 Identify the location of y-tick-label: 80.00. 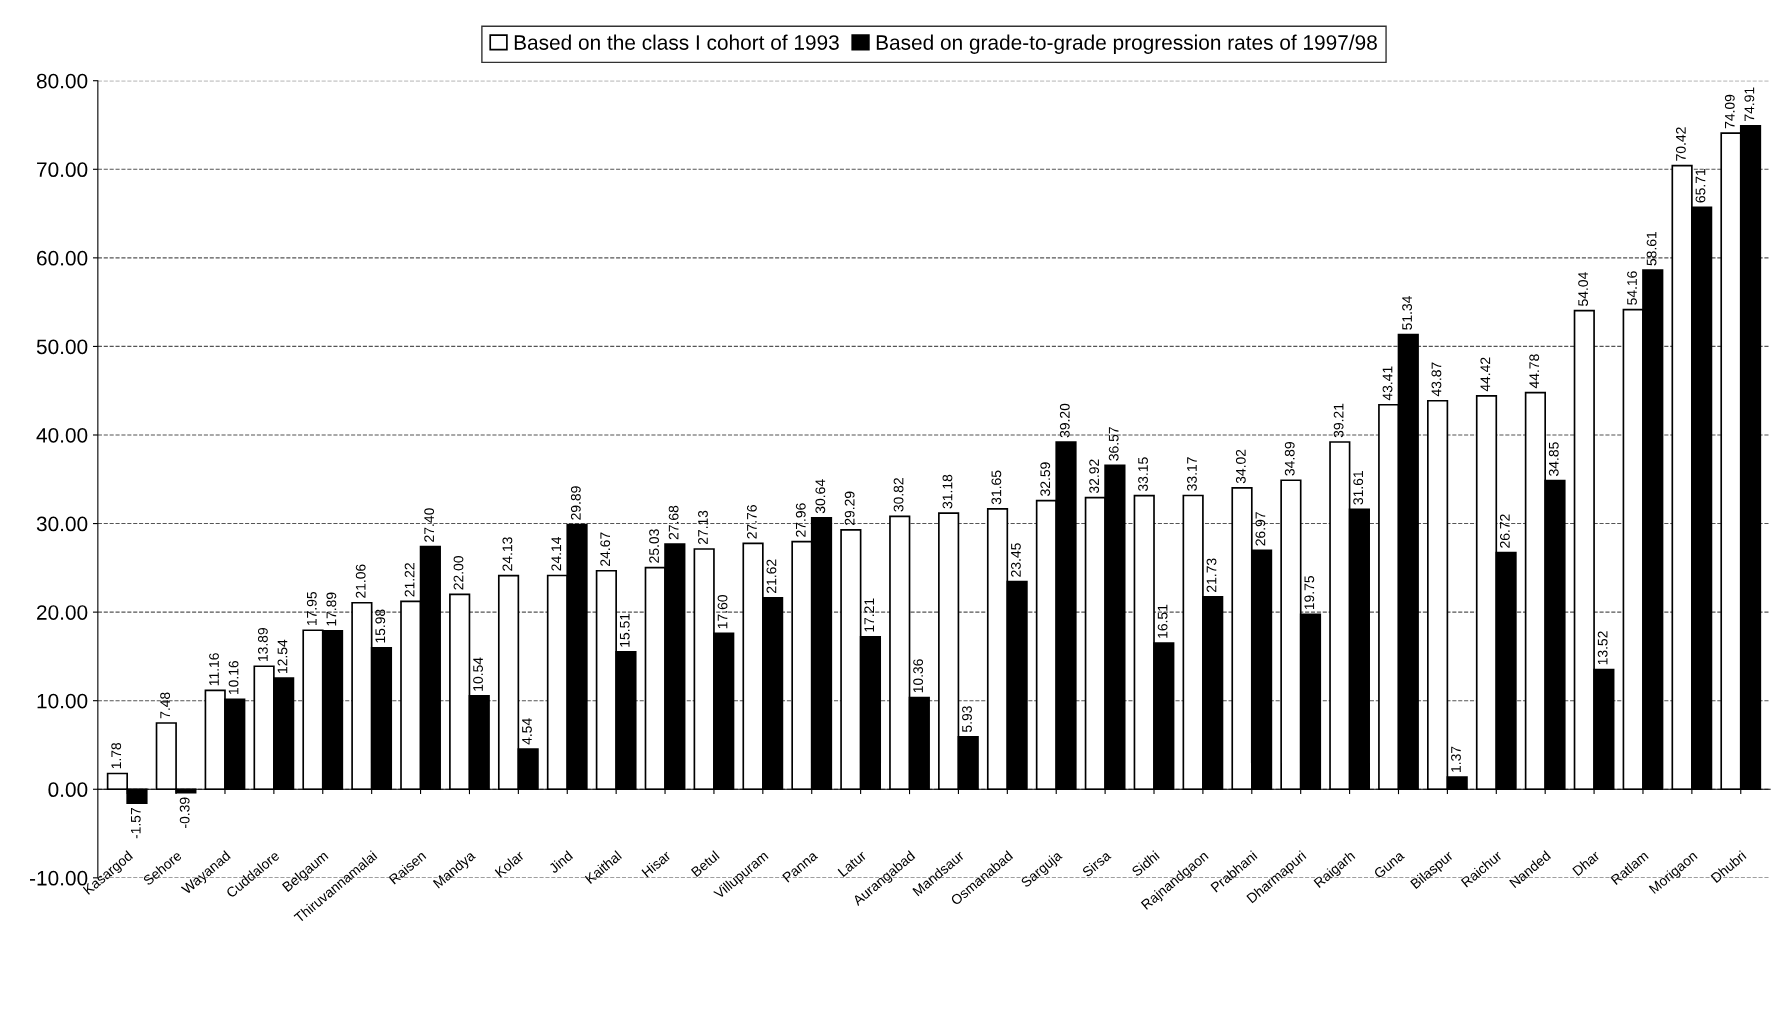
(62, 81).